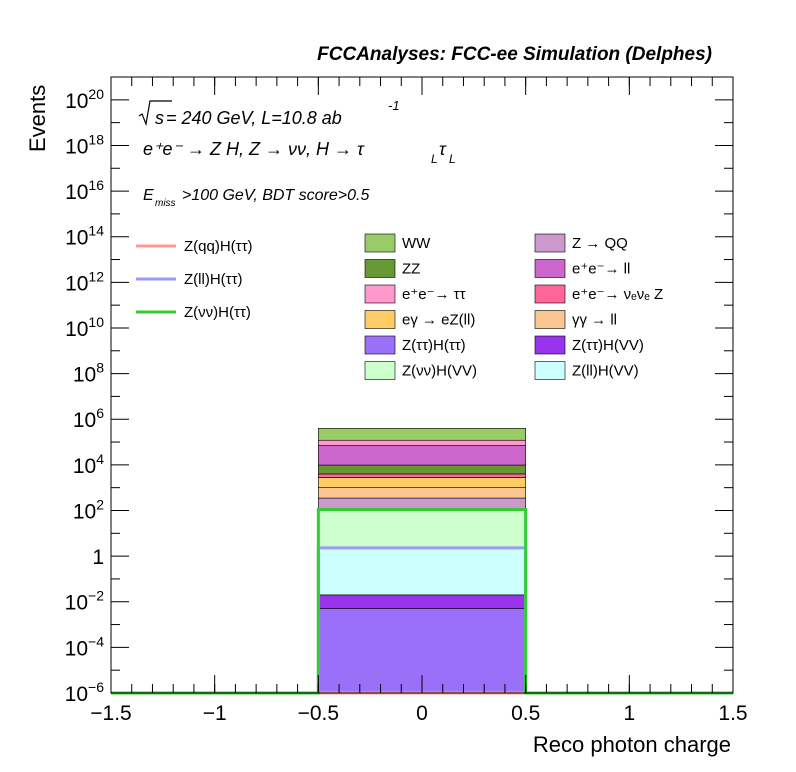  I want to click on legend-signal-label-1: Z(ll)H(ττ), so click(213, 279).